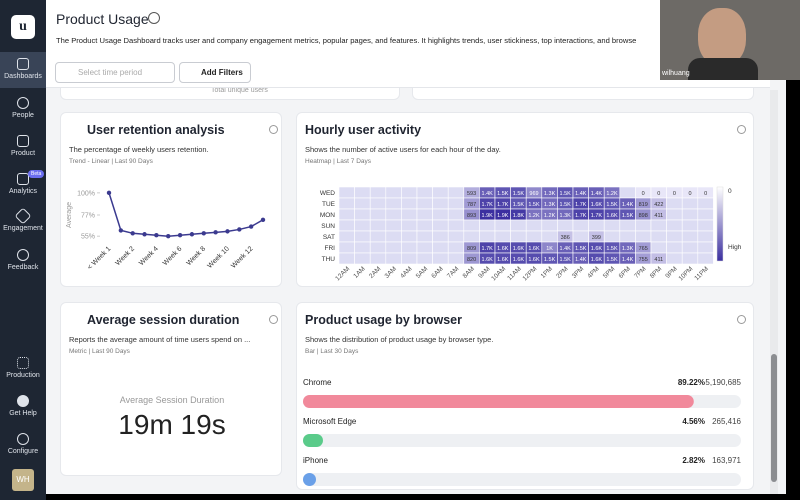 This screenshot has width=800, height=500. Describe the element at coordinates (23, 69) in the screenshot. I see `nav-item: Dashboards` at that location.